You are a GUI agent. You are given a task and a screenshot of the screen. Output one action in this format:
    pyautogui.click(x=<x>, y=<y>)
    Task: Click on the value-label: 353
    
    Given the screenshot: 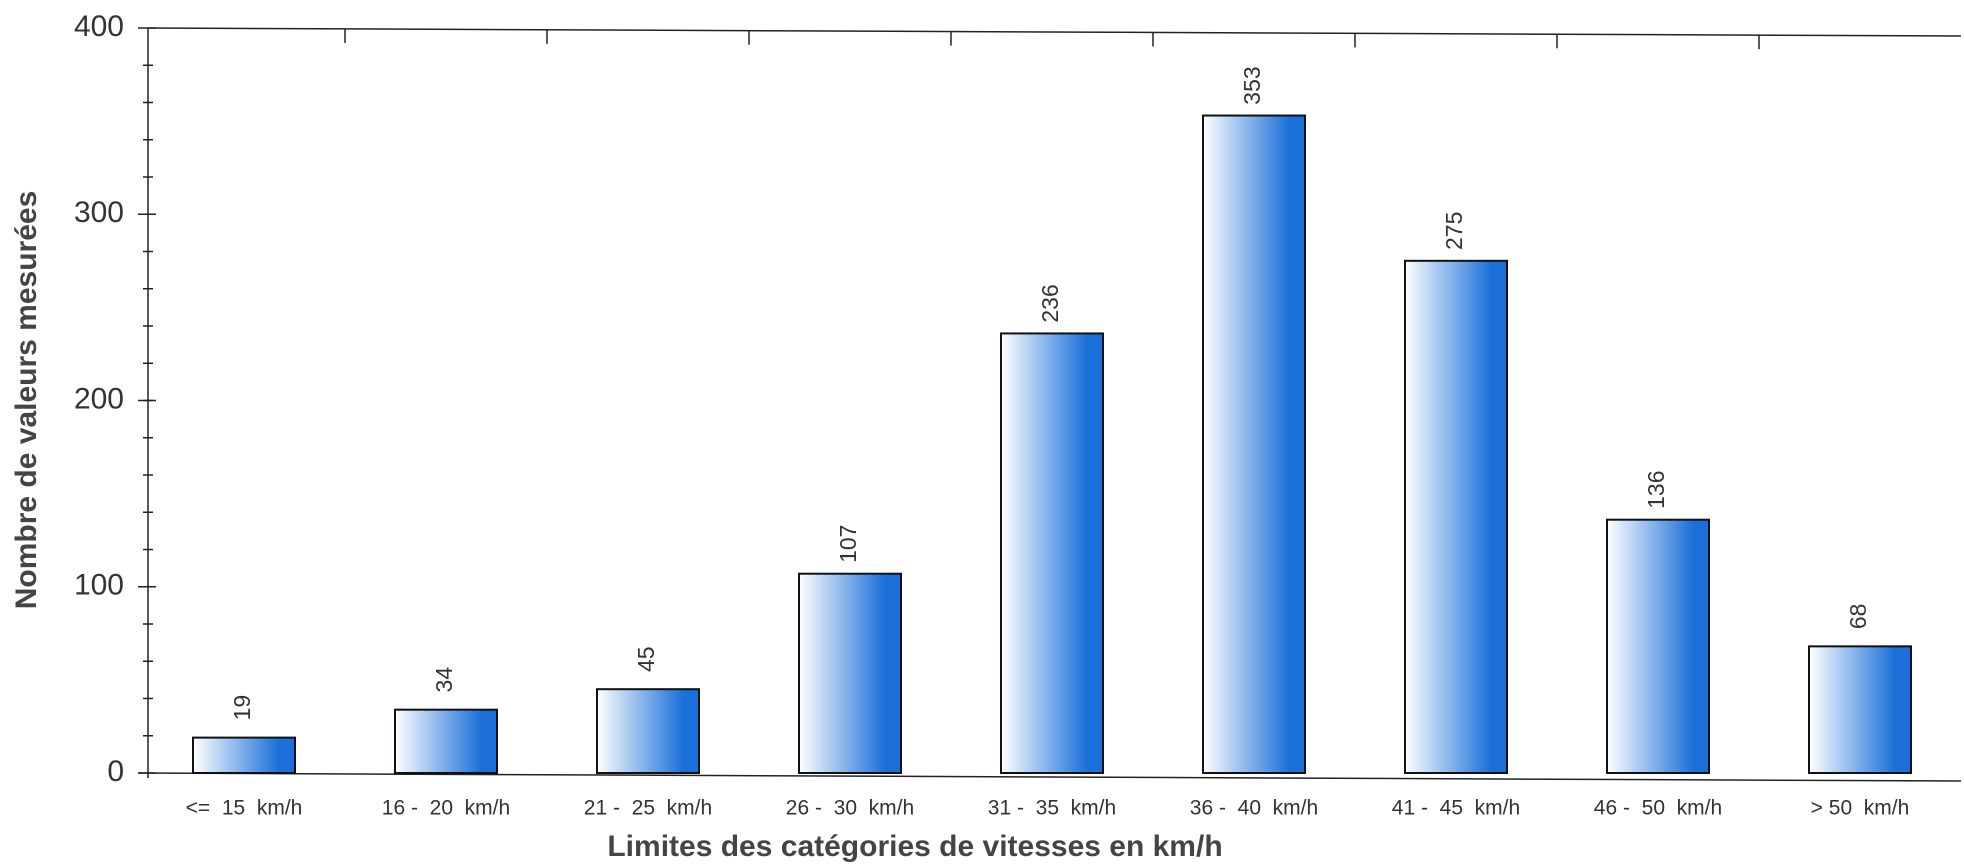 What is the action you would take?
    pyautogui.click(x=1252, y=85)
    